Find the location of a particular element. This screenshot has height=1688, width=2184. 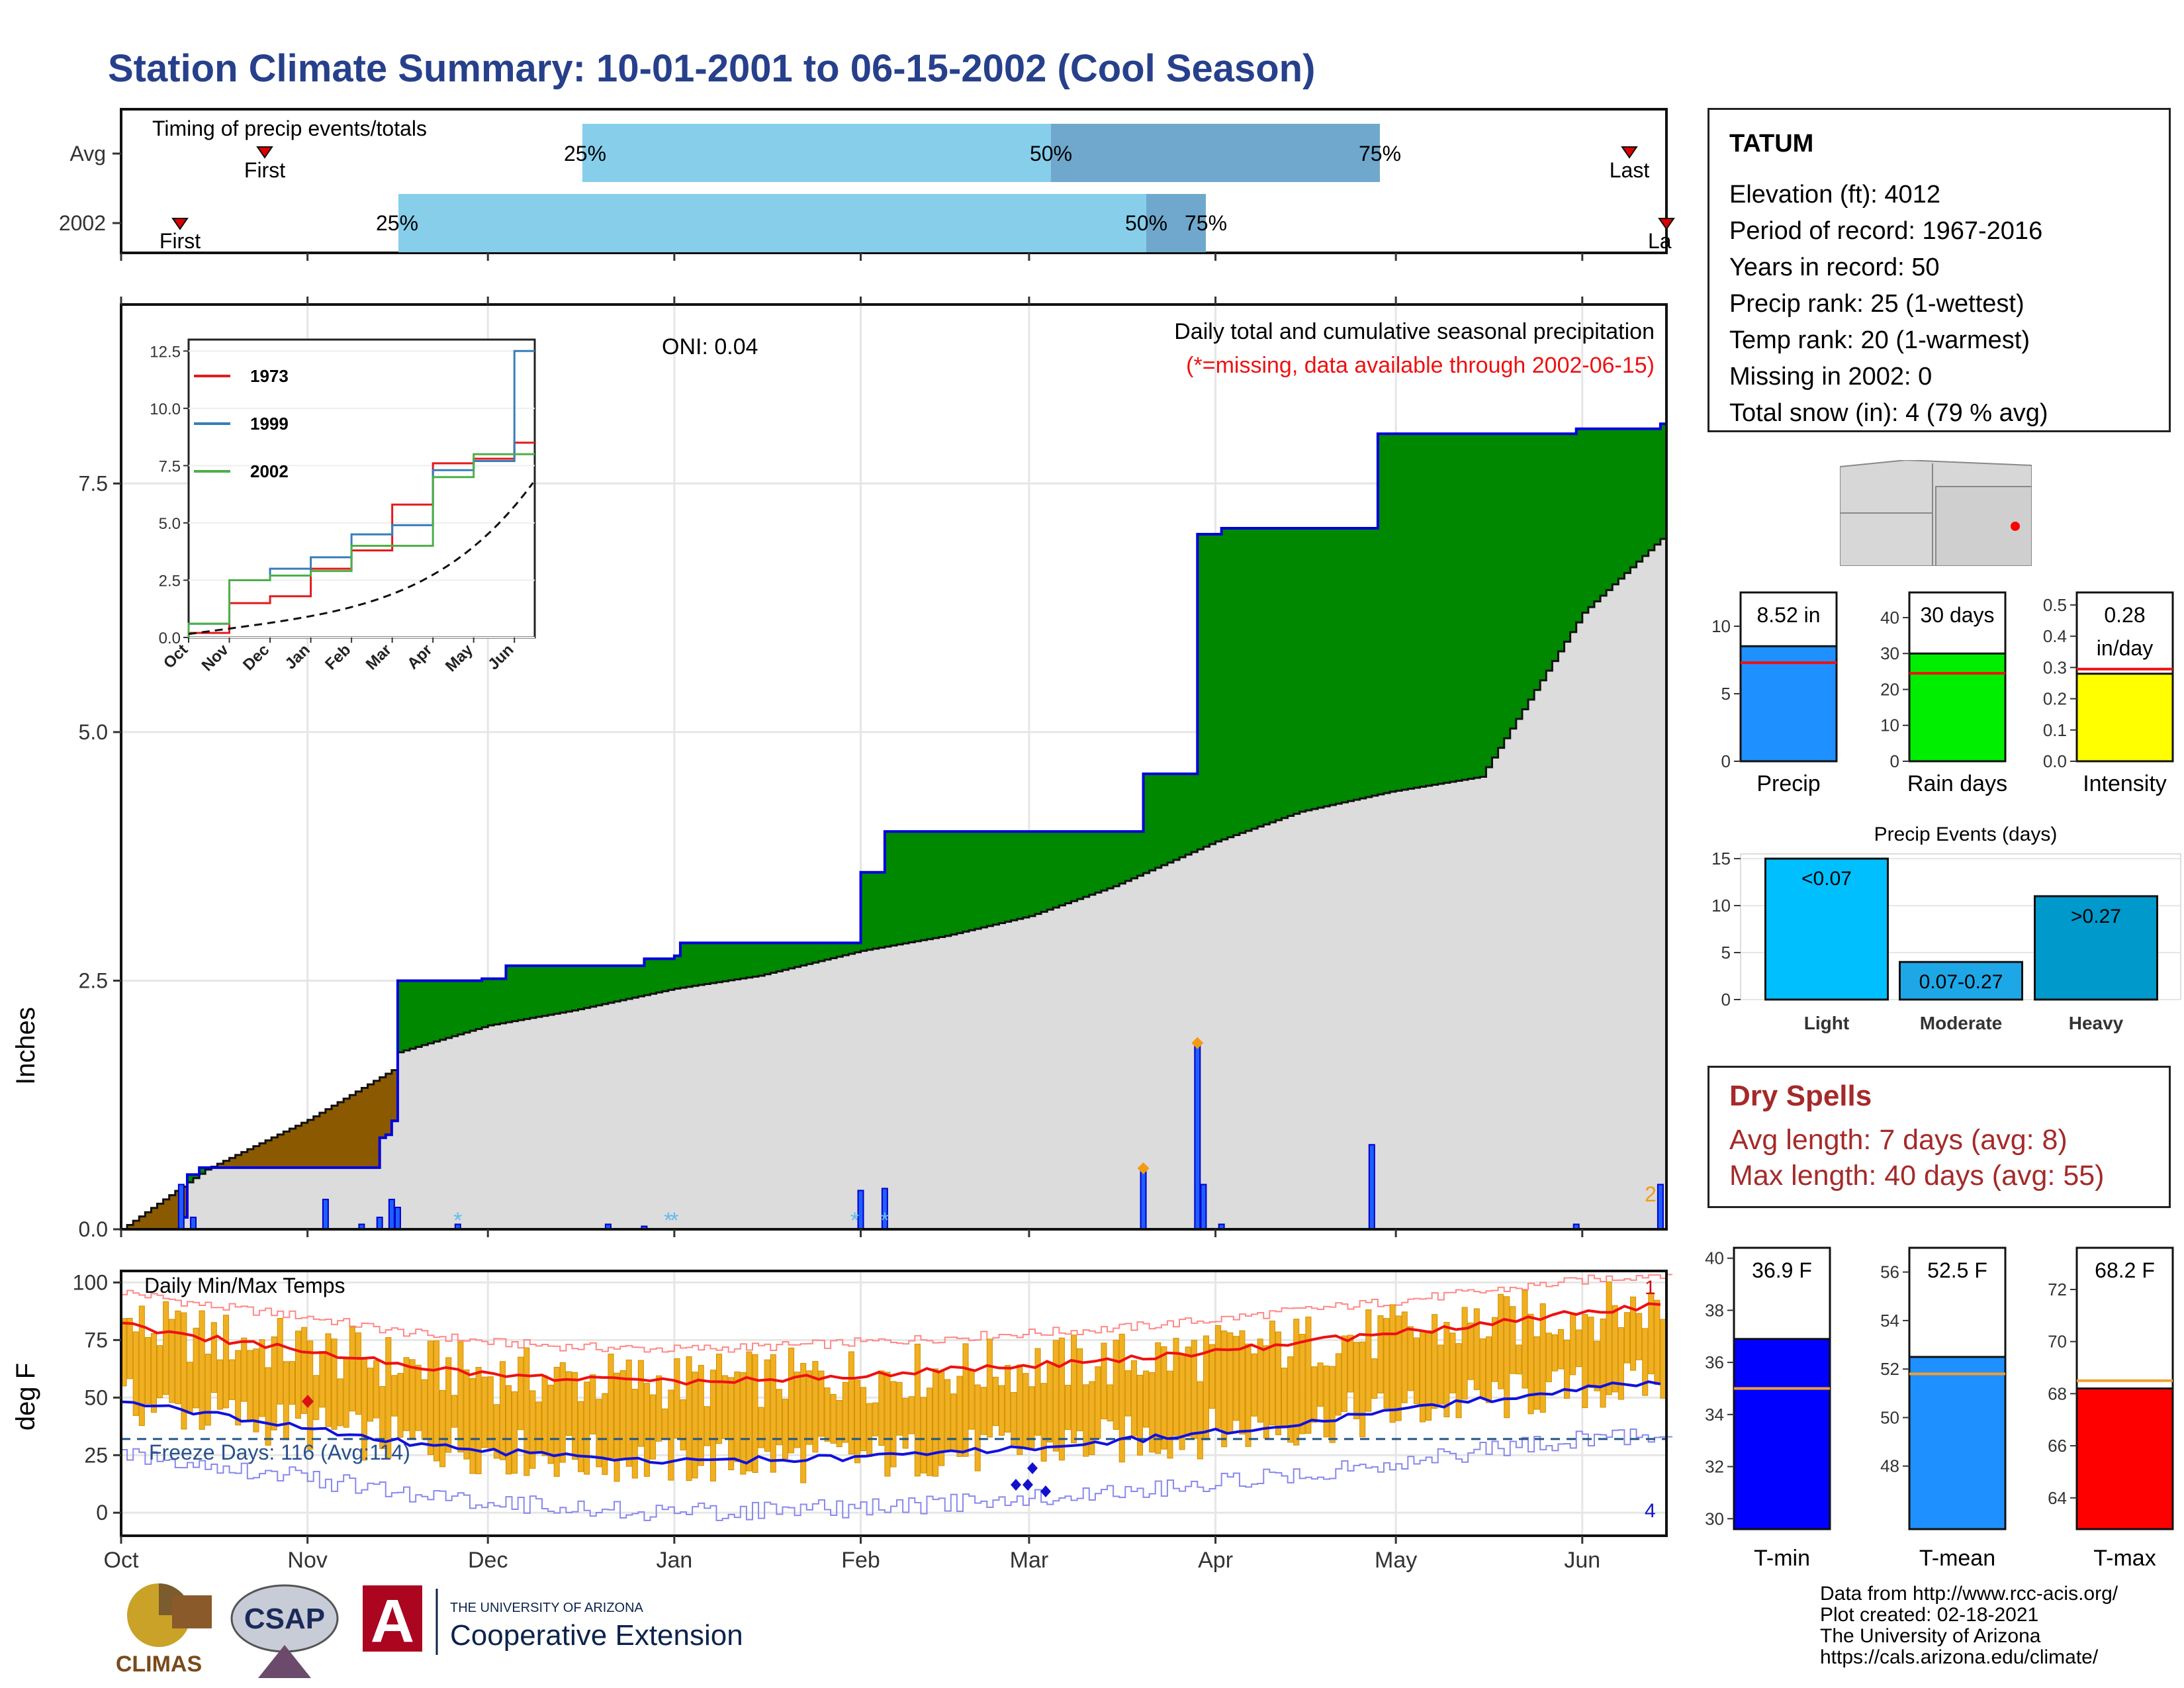

summary-y-label: 5 is located at coordinates (1726, 694).